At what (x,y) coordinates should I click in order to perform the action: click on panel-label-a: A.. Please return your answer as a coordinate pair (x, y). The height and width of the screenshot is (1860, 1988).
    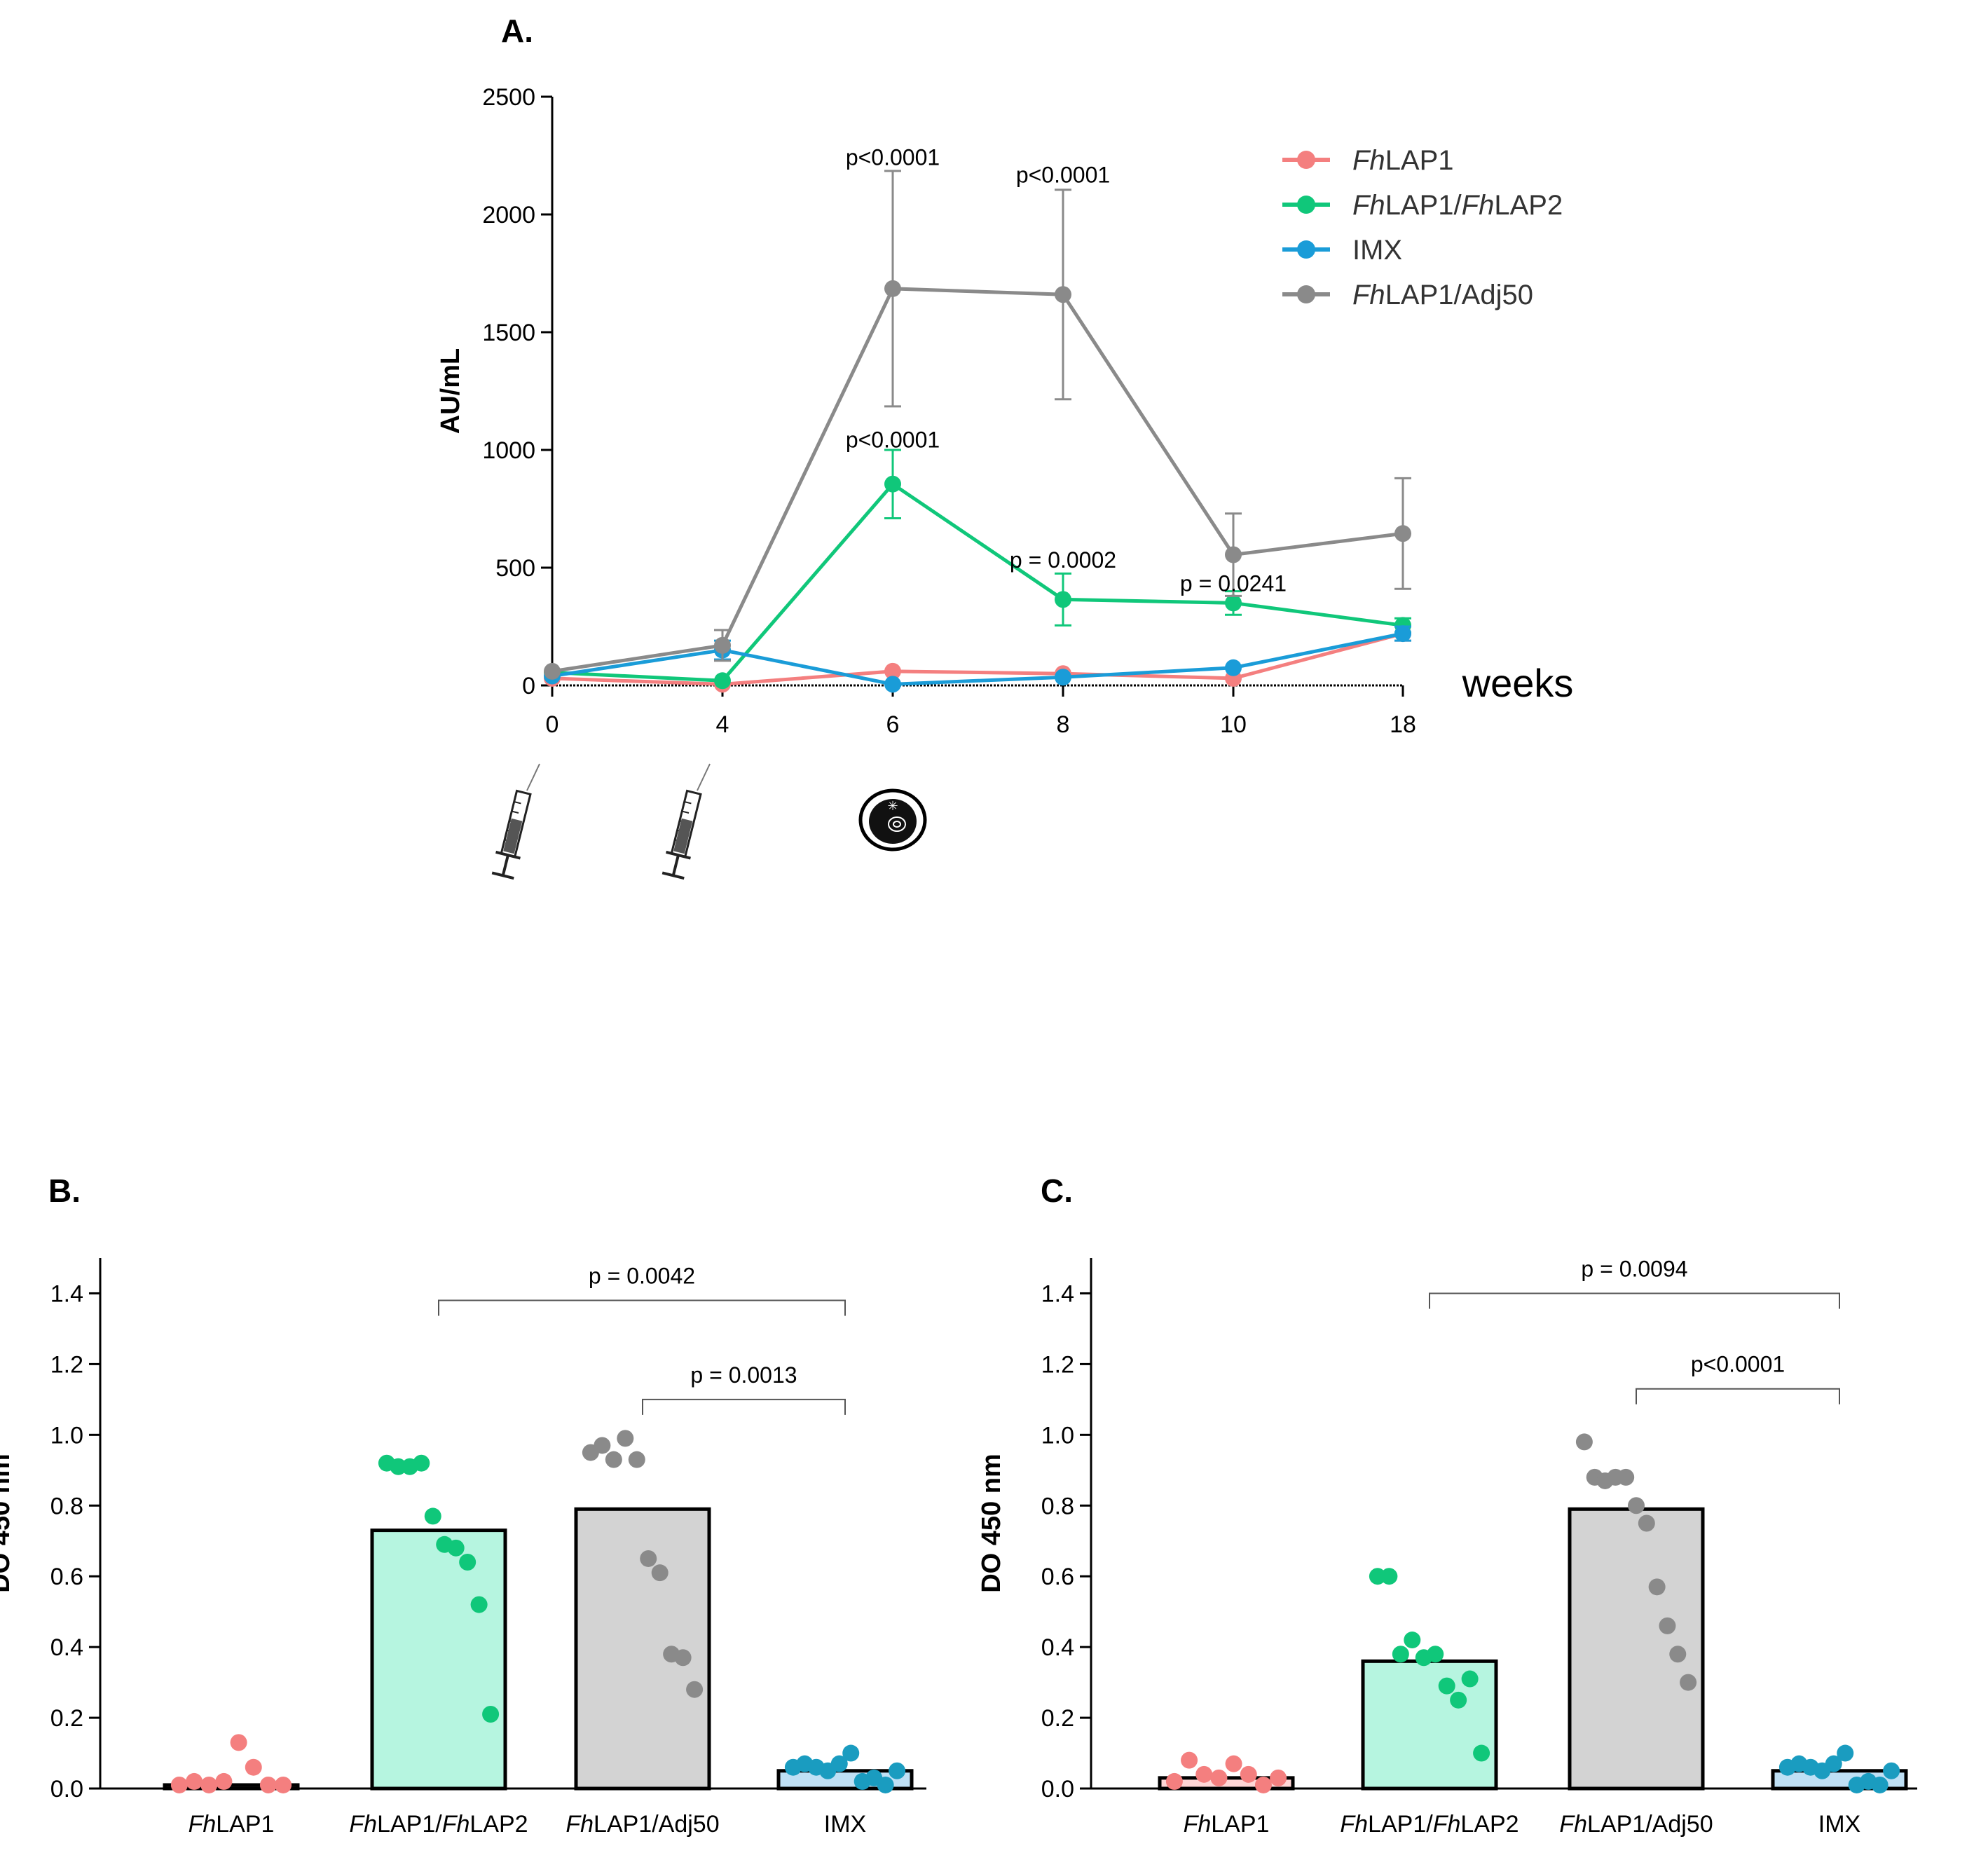
    Looking at the image, I should click on (517, 31).